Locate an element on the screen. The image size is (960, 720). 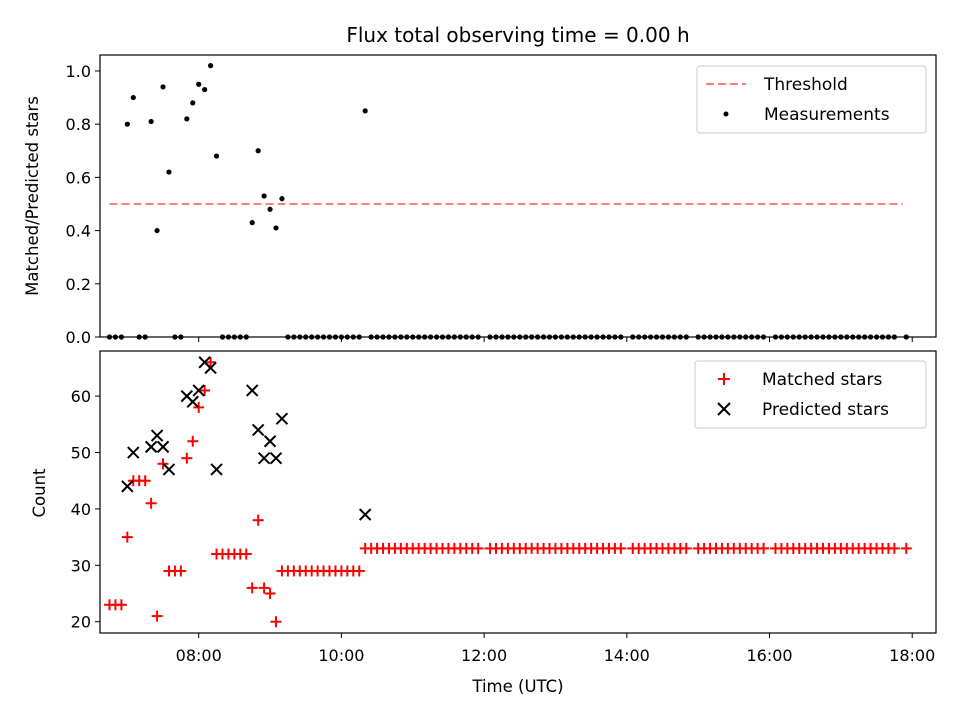
top-y-tick-label: 1.0 is located at coordinates (78, 71).